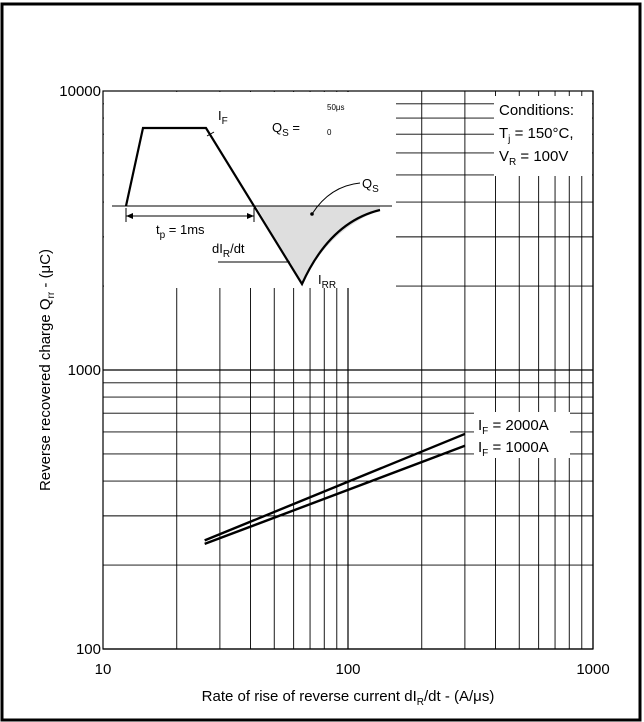 The height and width of the screenshot is (722, 644). I want to click on qs-leader, so click(336, 198).